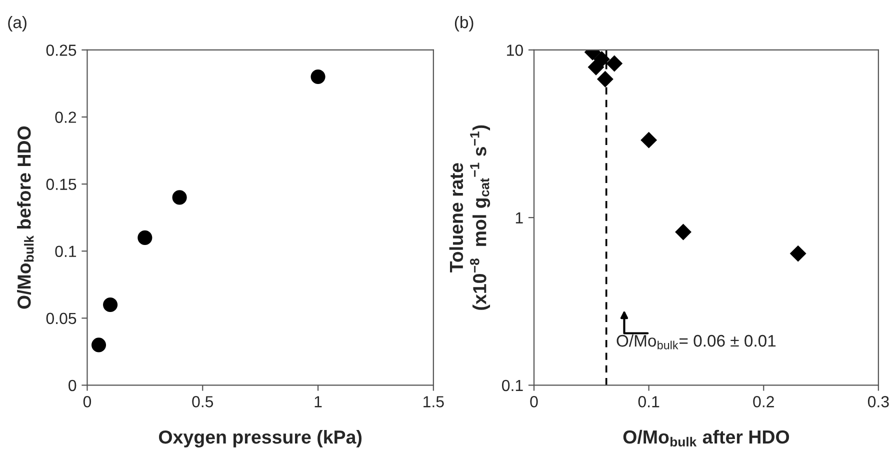 The image size is (890, 450). Describe the element at coordinates (519, 218) in the screenshot. I see `y-tick-label: 1` at that location.